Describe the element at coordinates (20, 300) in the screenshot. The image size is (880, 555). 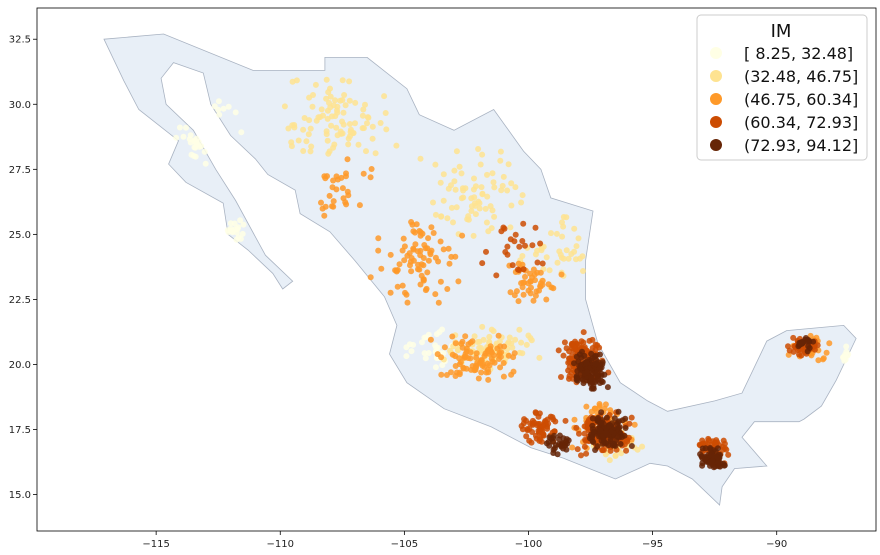
I see `y-tick-label: 22.5` at that location.